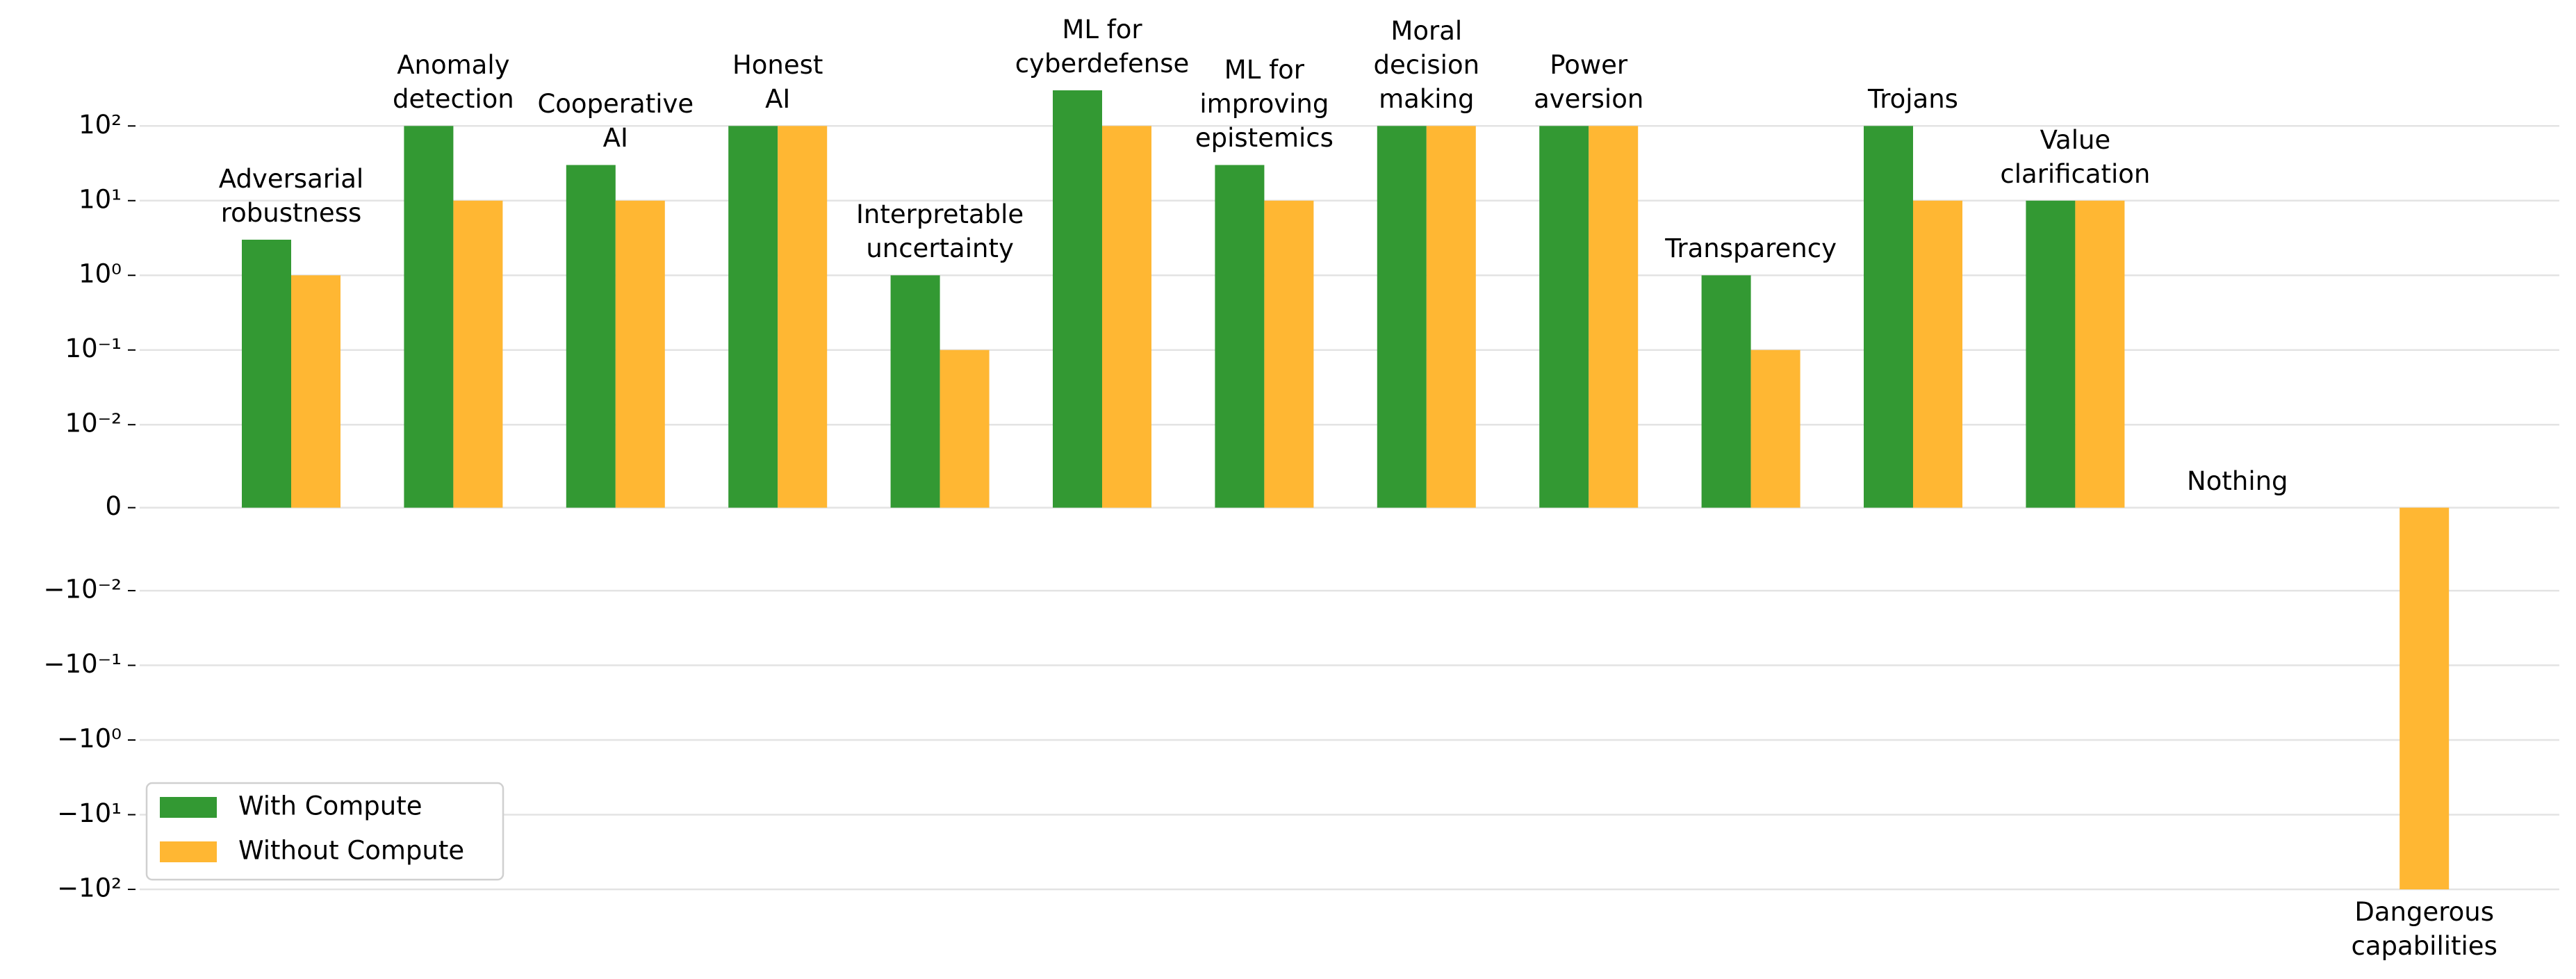  What do you see at coordinates (2237, 481) in the screenshot?
I see `category-label: Nothing` at bounding box center [2237, 481].